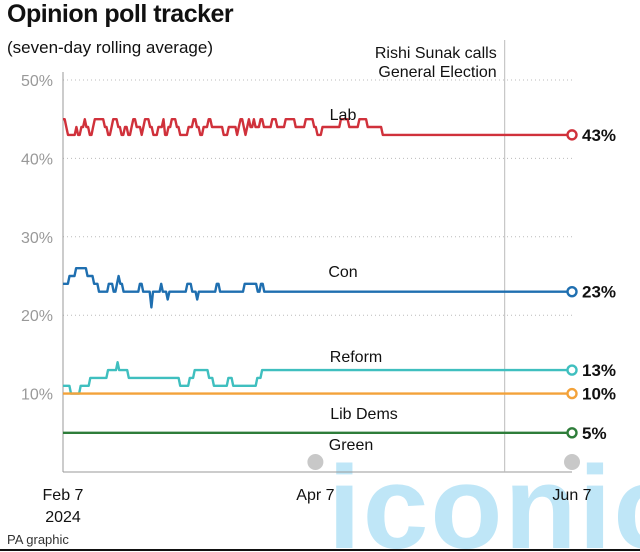 The image size is (640, 552). I want to click on series-name-label: Con, so click(342, 272).